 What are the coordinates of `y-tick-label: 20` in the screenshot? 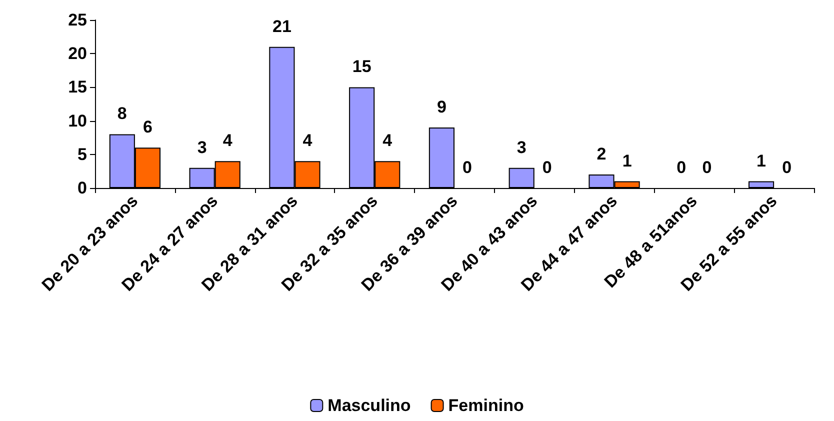 It's located at (77, 54).